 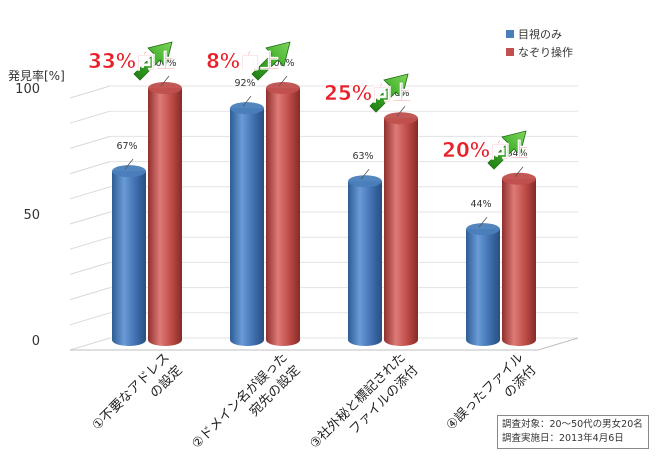 What do you see at coordinates (36, 341) in the screenshot?
I see `y-tick-label: 0` at bounding box center [36, 341].